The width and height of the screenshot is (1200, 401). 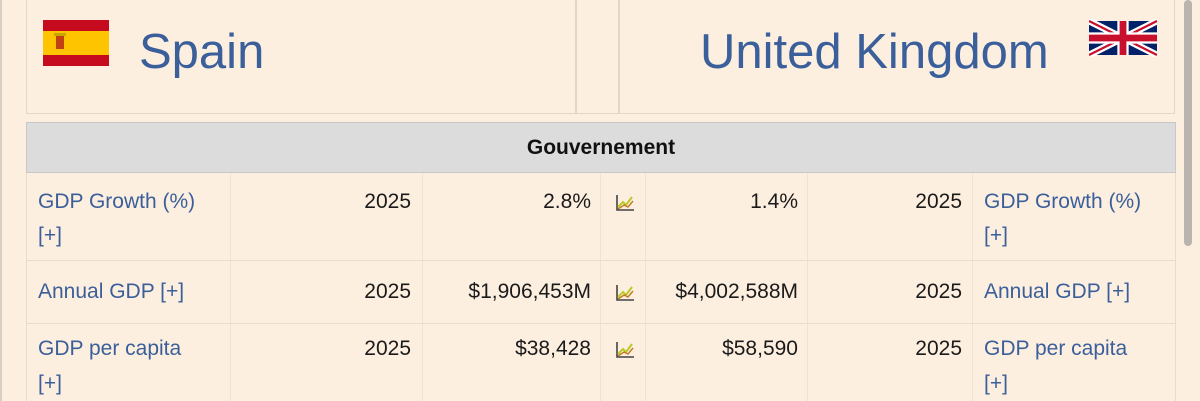 I want to click on left-label-cell: Annual GDP [+], so click(x=129, y=292).